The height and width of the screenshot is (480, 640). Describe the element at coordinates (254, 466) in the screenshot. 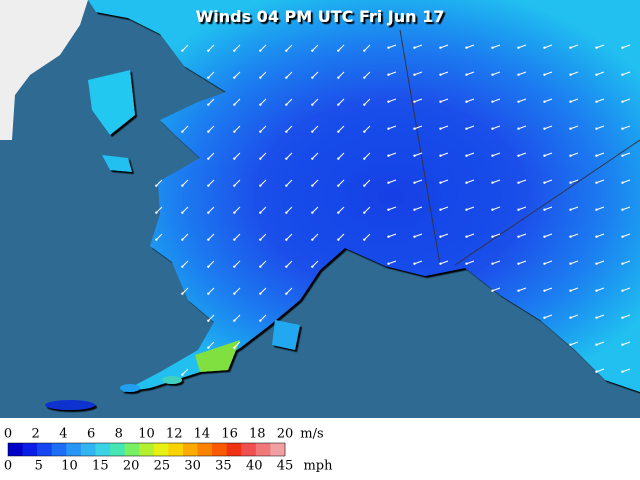

I see `mph-label: 40` at that location.